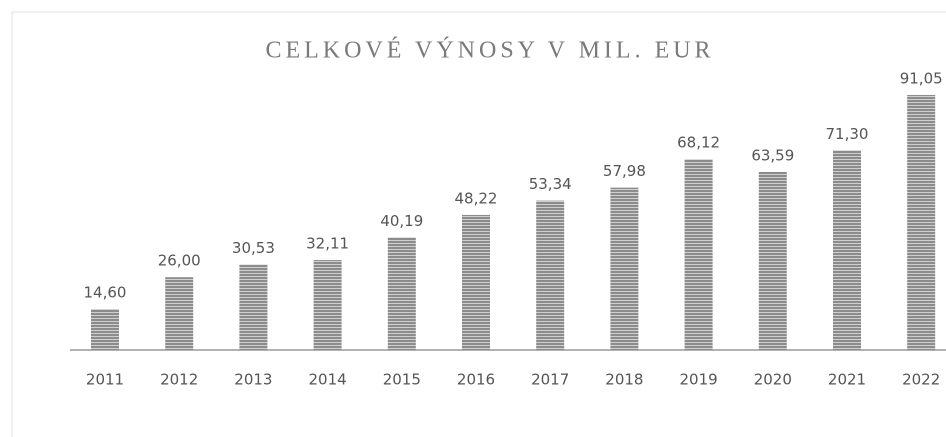 This screenshot has width=946, height=437. Describe the element at coordinates (401, 221) in the screenshot. I see `value-label: 40,19` at that location.